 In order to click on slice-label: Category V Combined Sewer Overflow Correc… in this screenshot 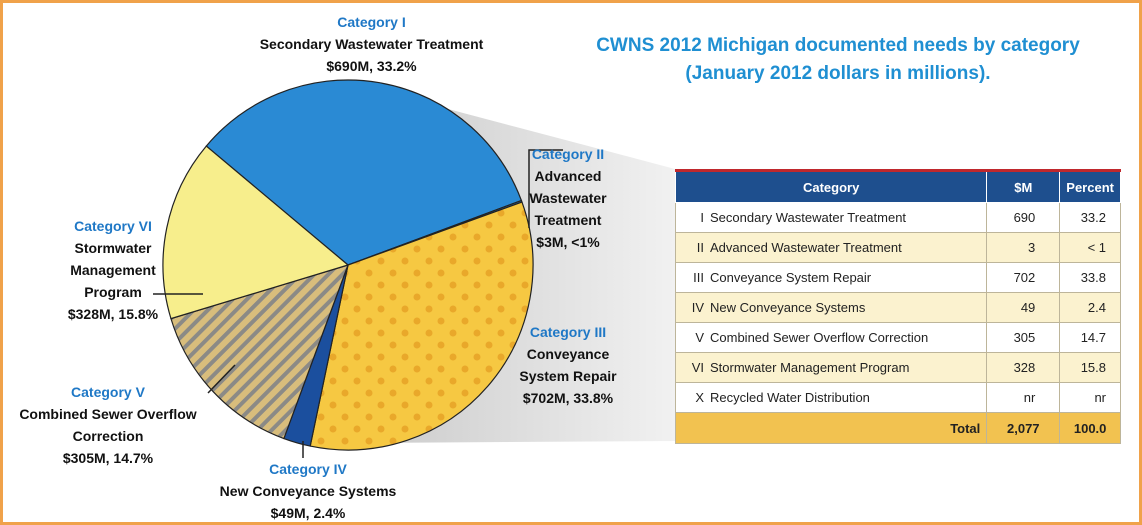, I will do `click(108, 425)`.